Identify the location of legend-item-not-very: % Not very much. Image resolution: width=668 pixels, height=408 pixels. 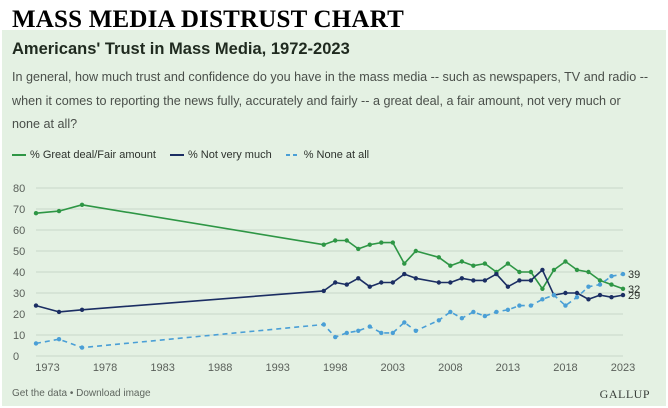
(220, 155).